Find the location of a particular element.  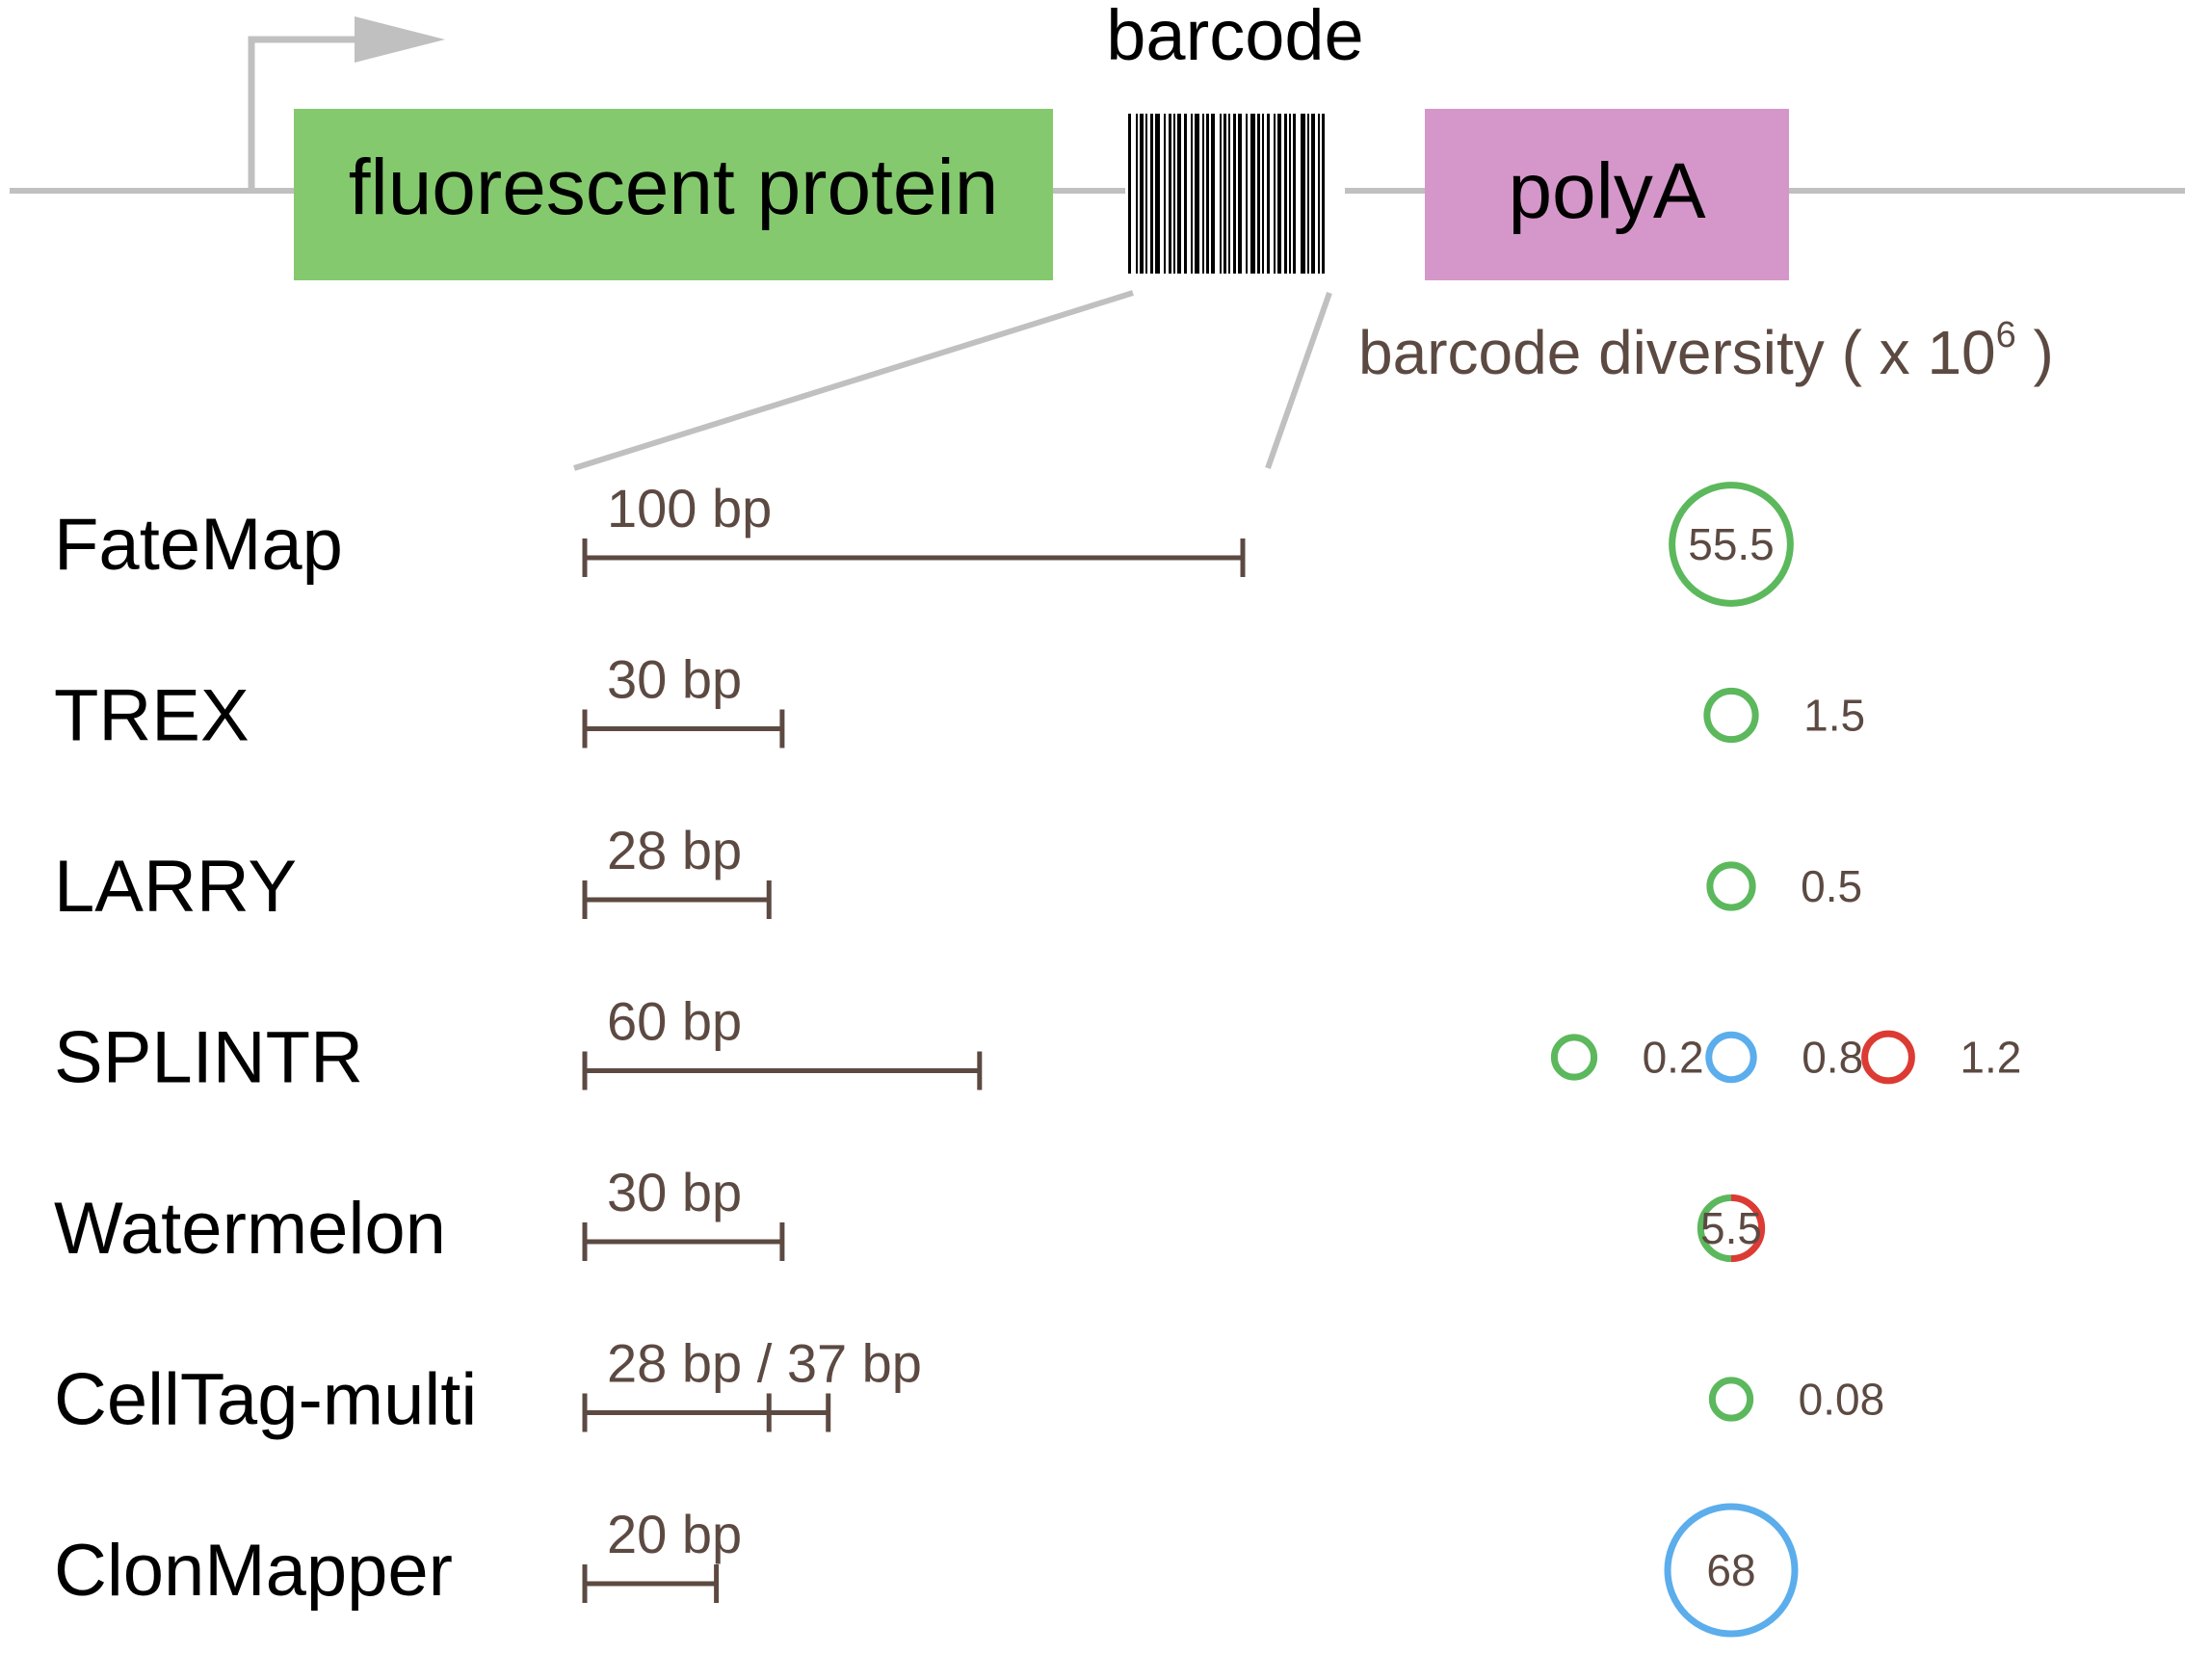

method-row: Watermelon 30 bp 5.5 is located at coordinates (910, 1216).